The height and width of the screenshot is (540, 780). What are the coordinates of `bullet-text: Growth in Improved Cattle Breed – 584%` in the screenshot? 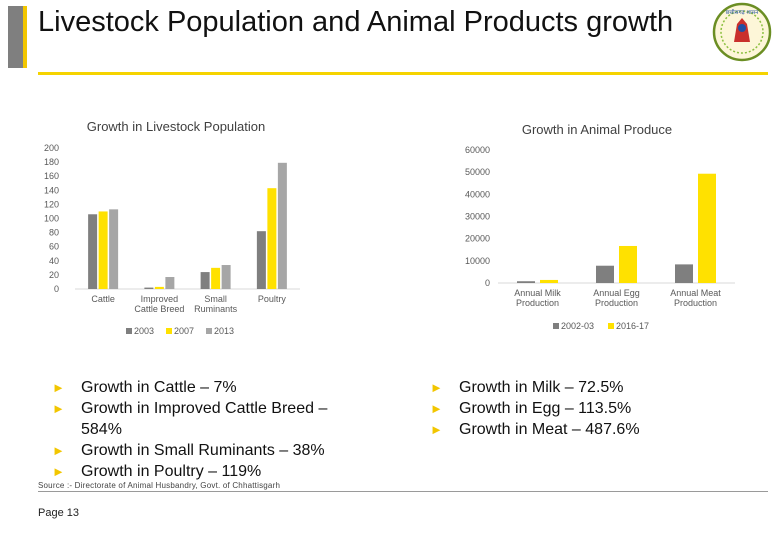 It's located at (204, 419).